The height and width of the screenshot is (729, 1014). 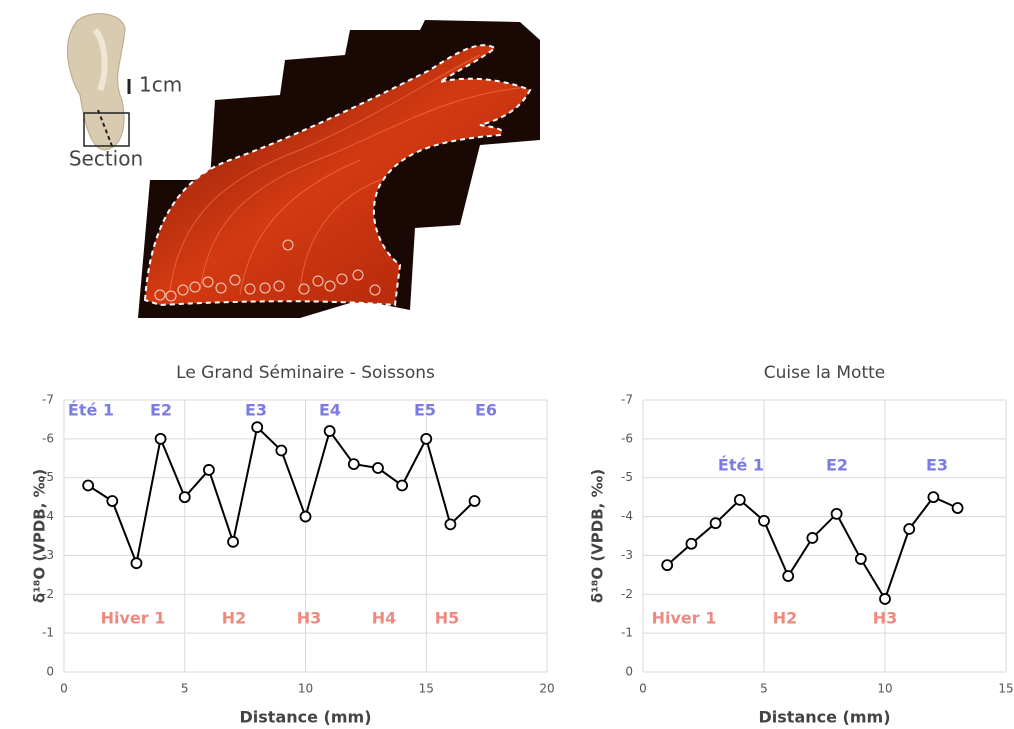 I want to click on chart-title: Cuise la Motte, so click(x=825, y=373).